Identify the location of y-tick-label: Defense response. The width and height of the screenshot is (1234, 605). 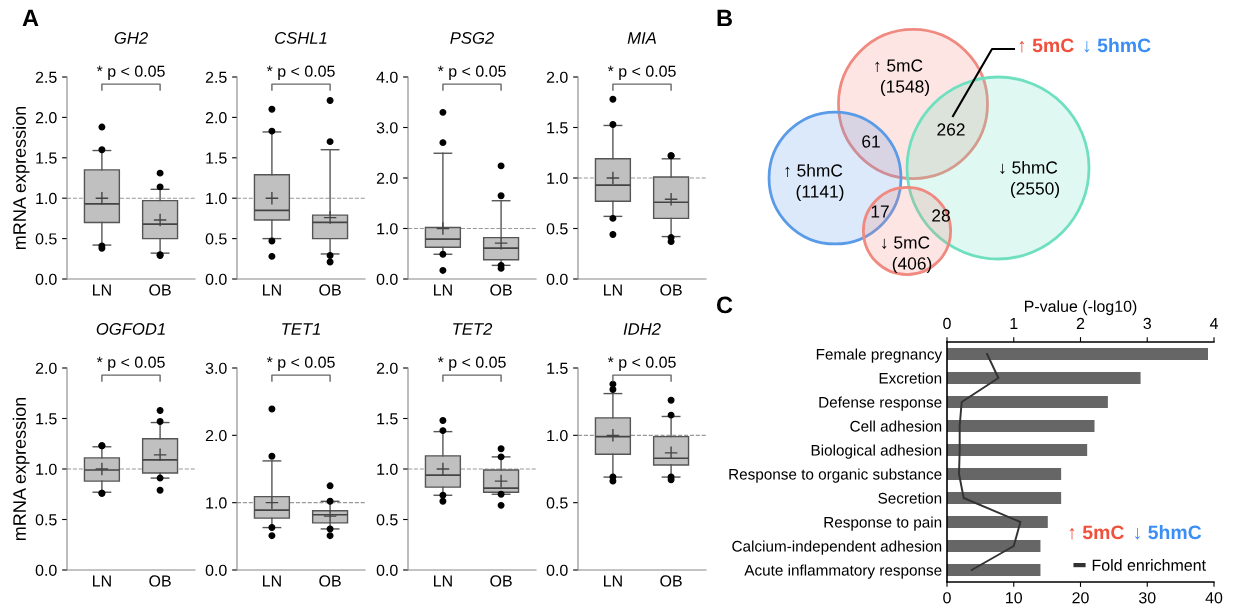
(880, 403).